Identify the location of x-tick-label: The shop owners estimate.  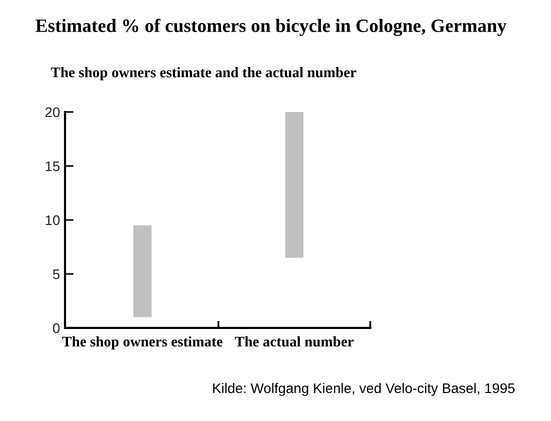
(142, 343).